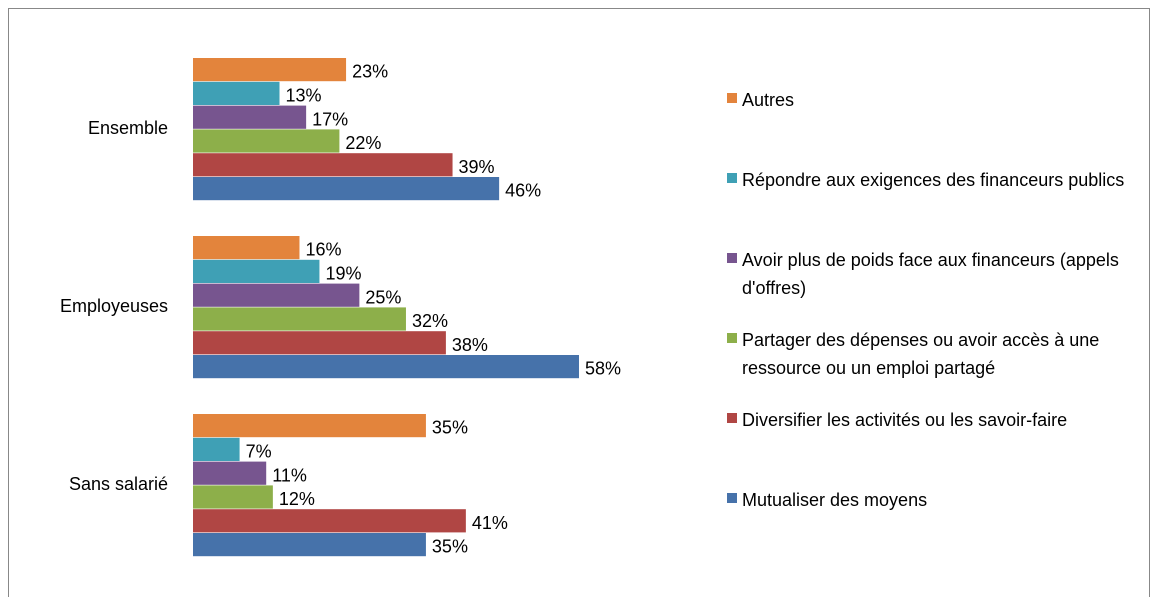 This screenshot has width=1150, height=597. Describe the element at coordinates (470, 345) in the screenshot. I see `value-label: 38%` at that location.